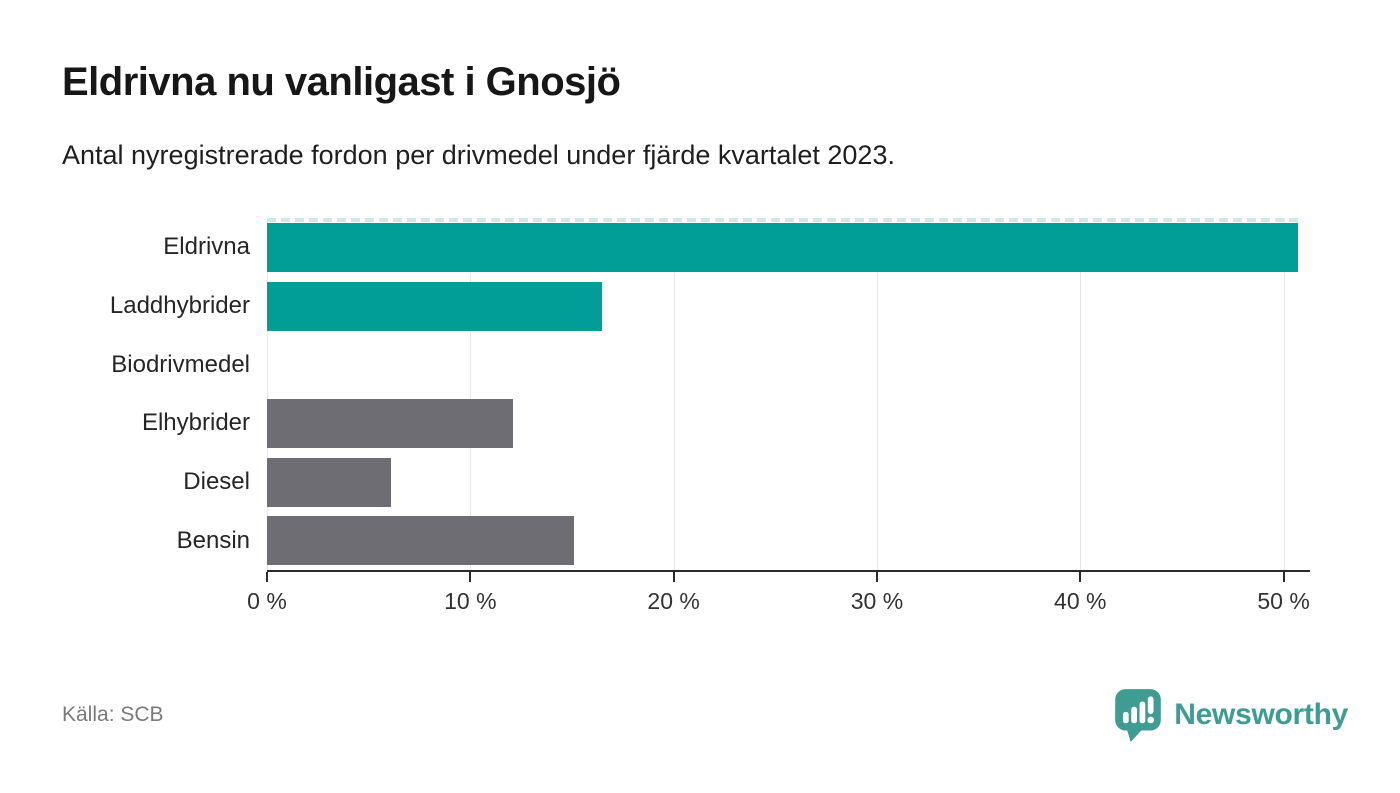 Image resolution: width=1400 pixels, height=793 pixels. What do you see at coordinates (206, 247) in the screenshot?
I see `category-label: Eldrivna` at bounding box center [206, 247].